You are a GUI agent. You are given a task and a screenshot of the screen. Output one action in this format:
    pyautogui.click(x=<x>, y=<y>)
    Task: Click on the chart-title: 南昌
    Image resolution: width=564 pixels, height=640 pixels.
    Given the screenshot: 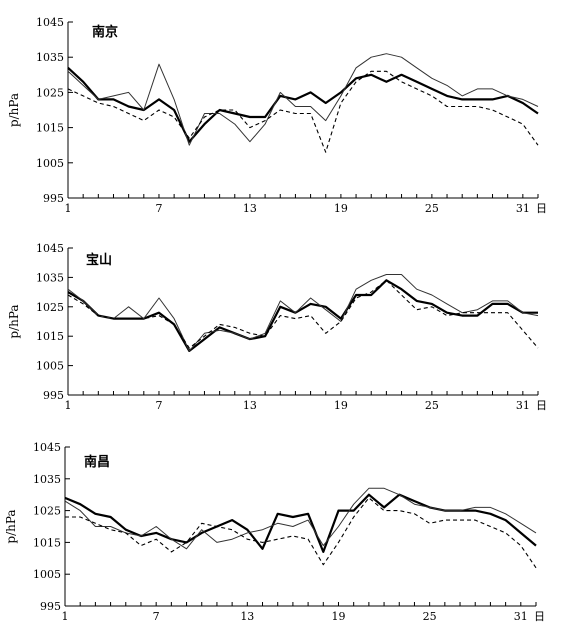 What is the action you would take?
    pyautogui.click(x=97, y=462)
    